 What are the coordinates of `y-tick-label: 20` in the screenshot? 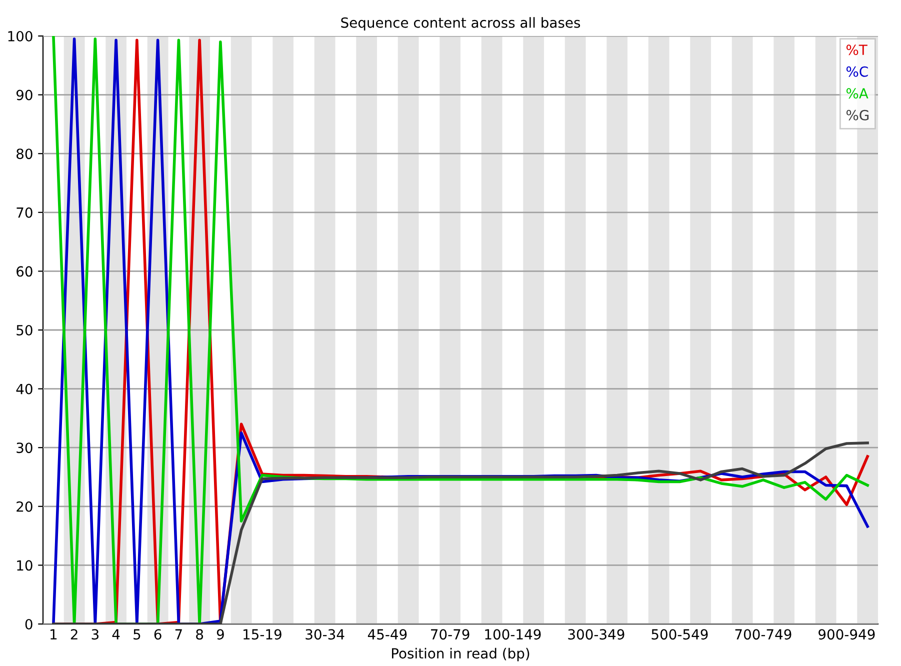 It's located at (24, 506).